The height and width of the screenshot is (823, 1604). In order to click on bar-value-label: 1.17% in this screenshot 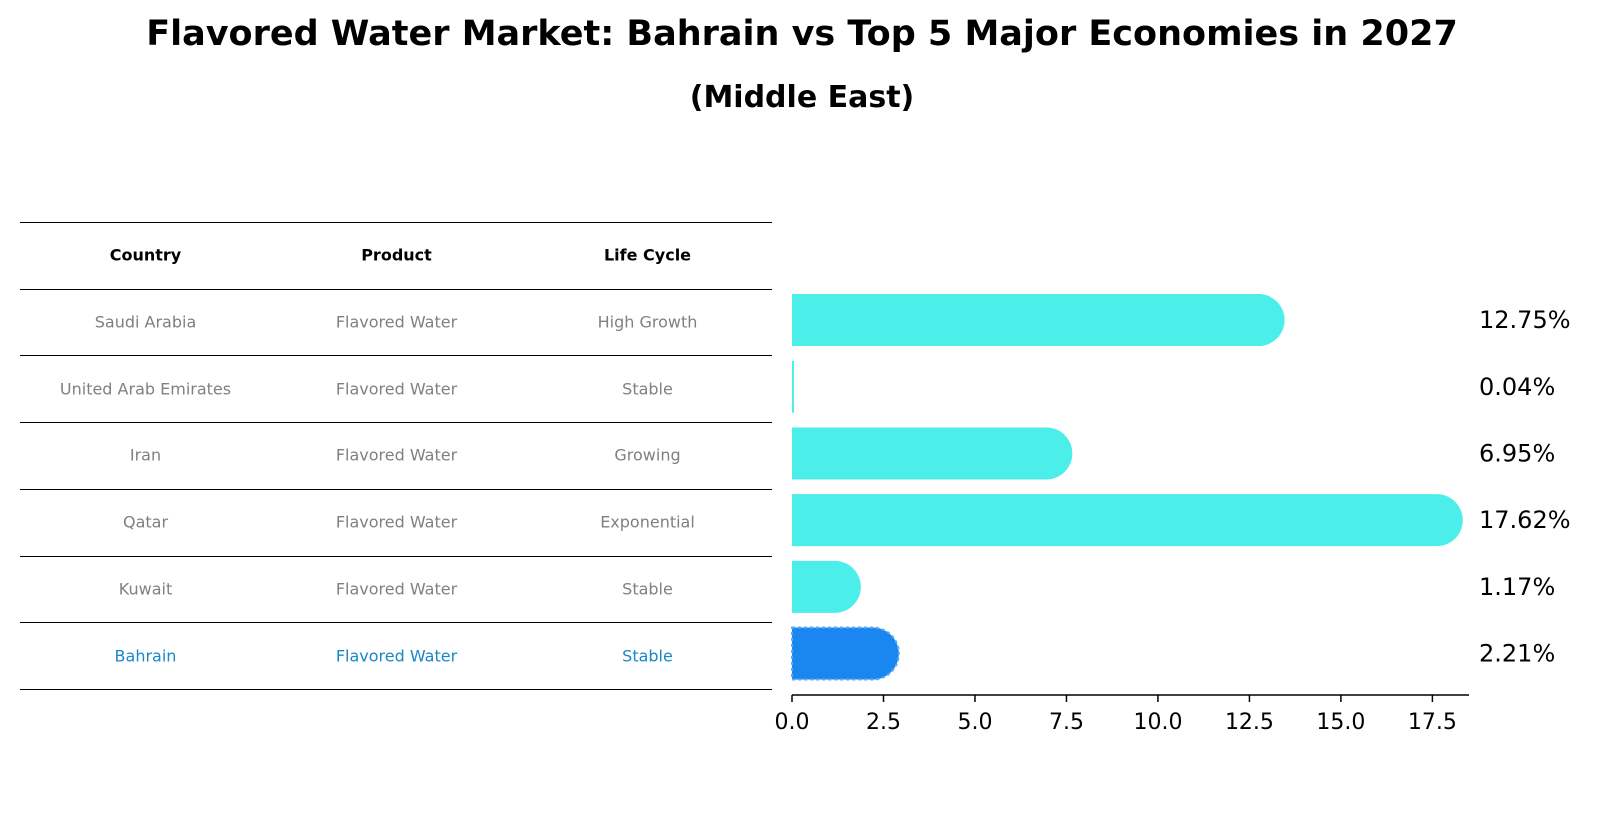, I will do `click(1517, 587)`.